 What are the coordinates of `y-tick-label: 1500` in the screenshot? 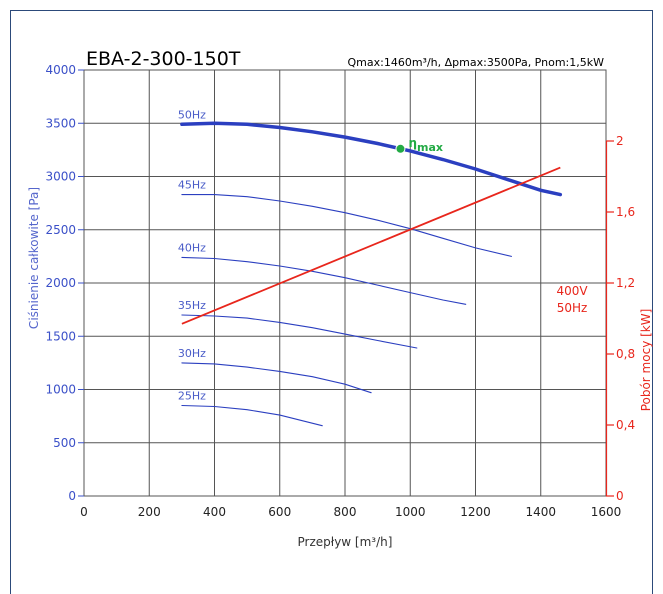 It's located at (60, 336).